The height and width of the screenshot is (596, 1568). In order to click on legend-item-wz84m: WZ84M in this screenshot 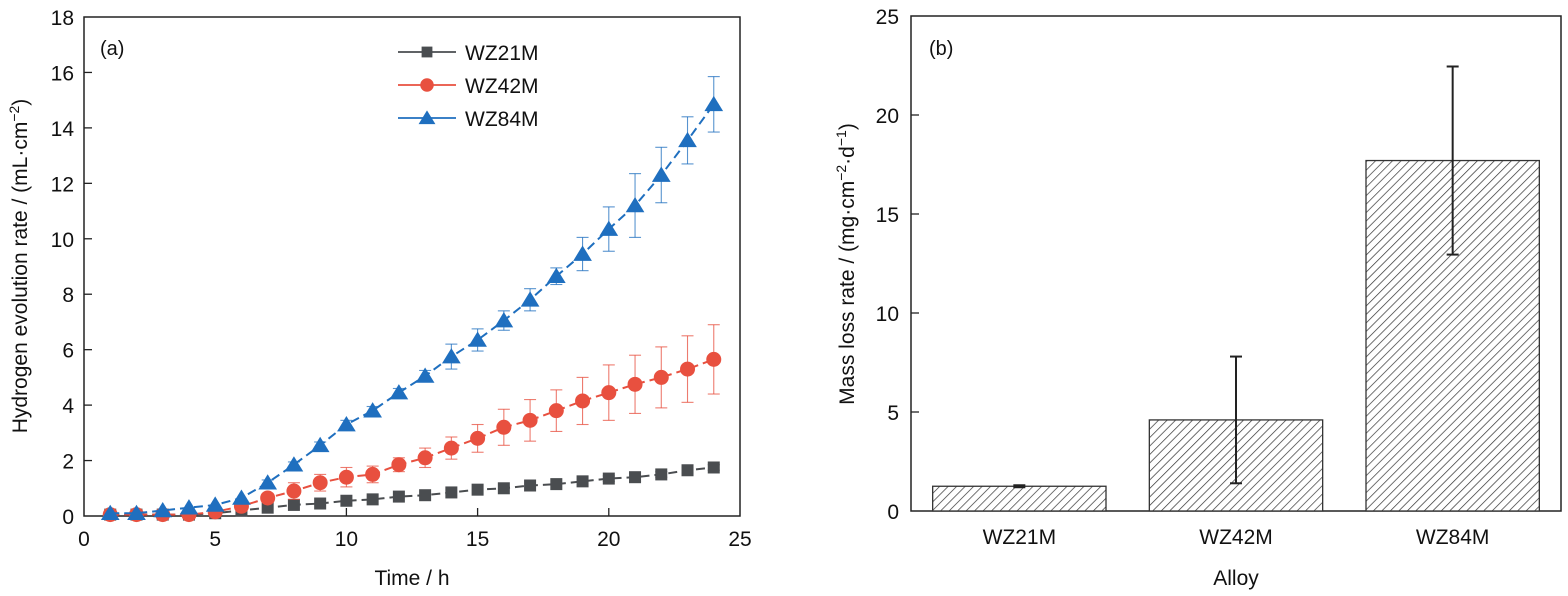, I will do `click(468, 119)`.